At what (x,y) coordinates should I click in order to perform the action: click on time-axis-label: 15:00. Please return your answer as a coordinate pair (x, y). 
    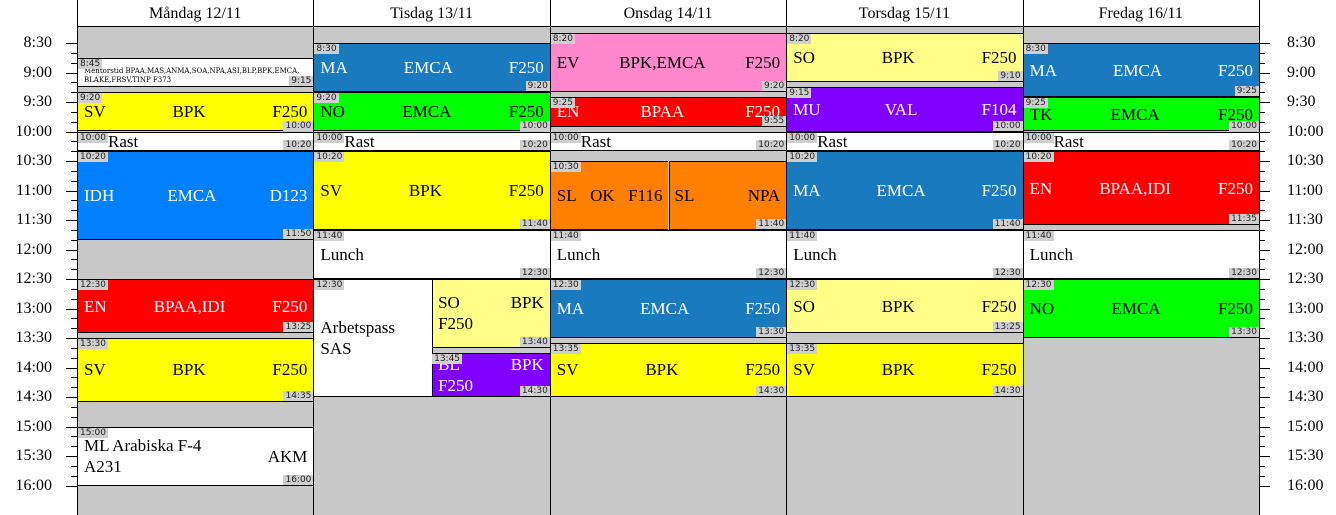
    Looking at the image, I should click on (33, 426).